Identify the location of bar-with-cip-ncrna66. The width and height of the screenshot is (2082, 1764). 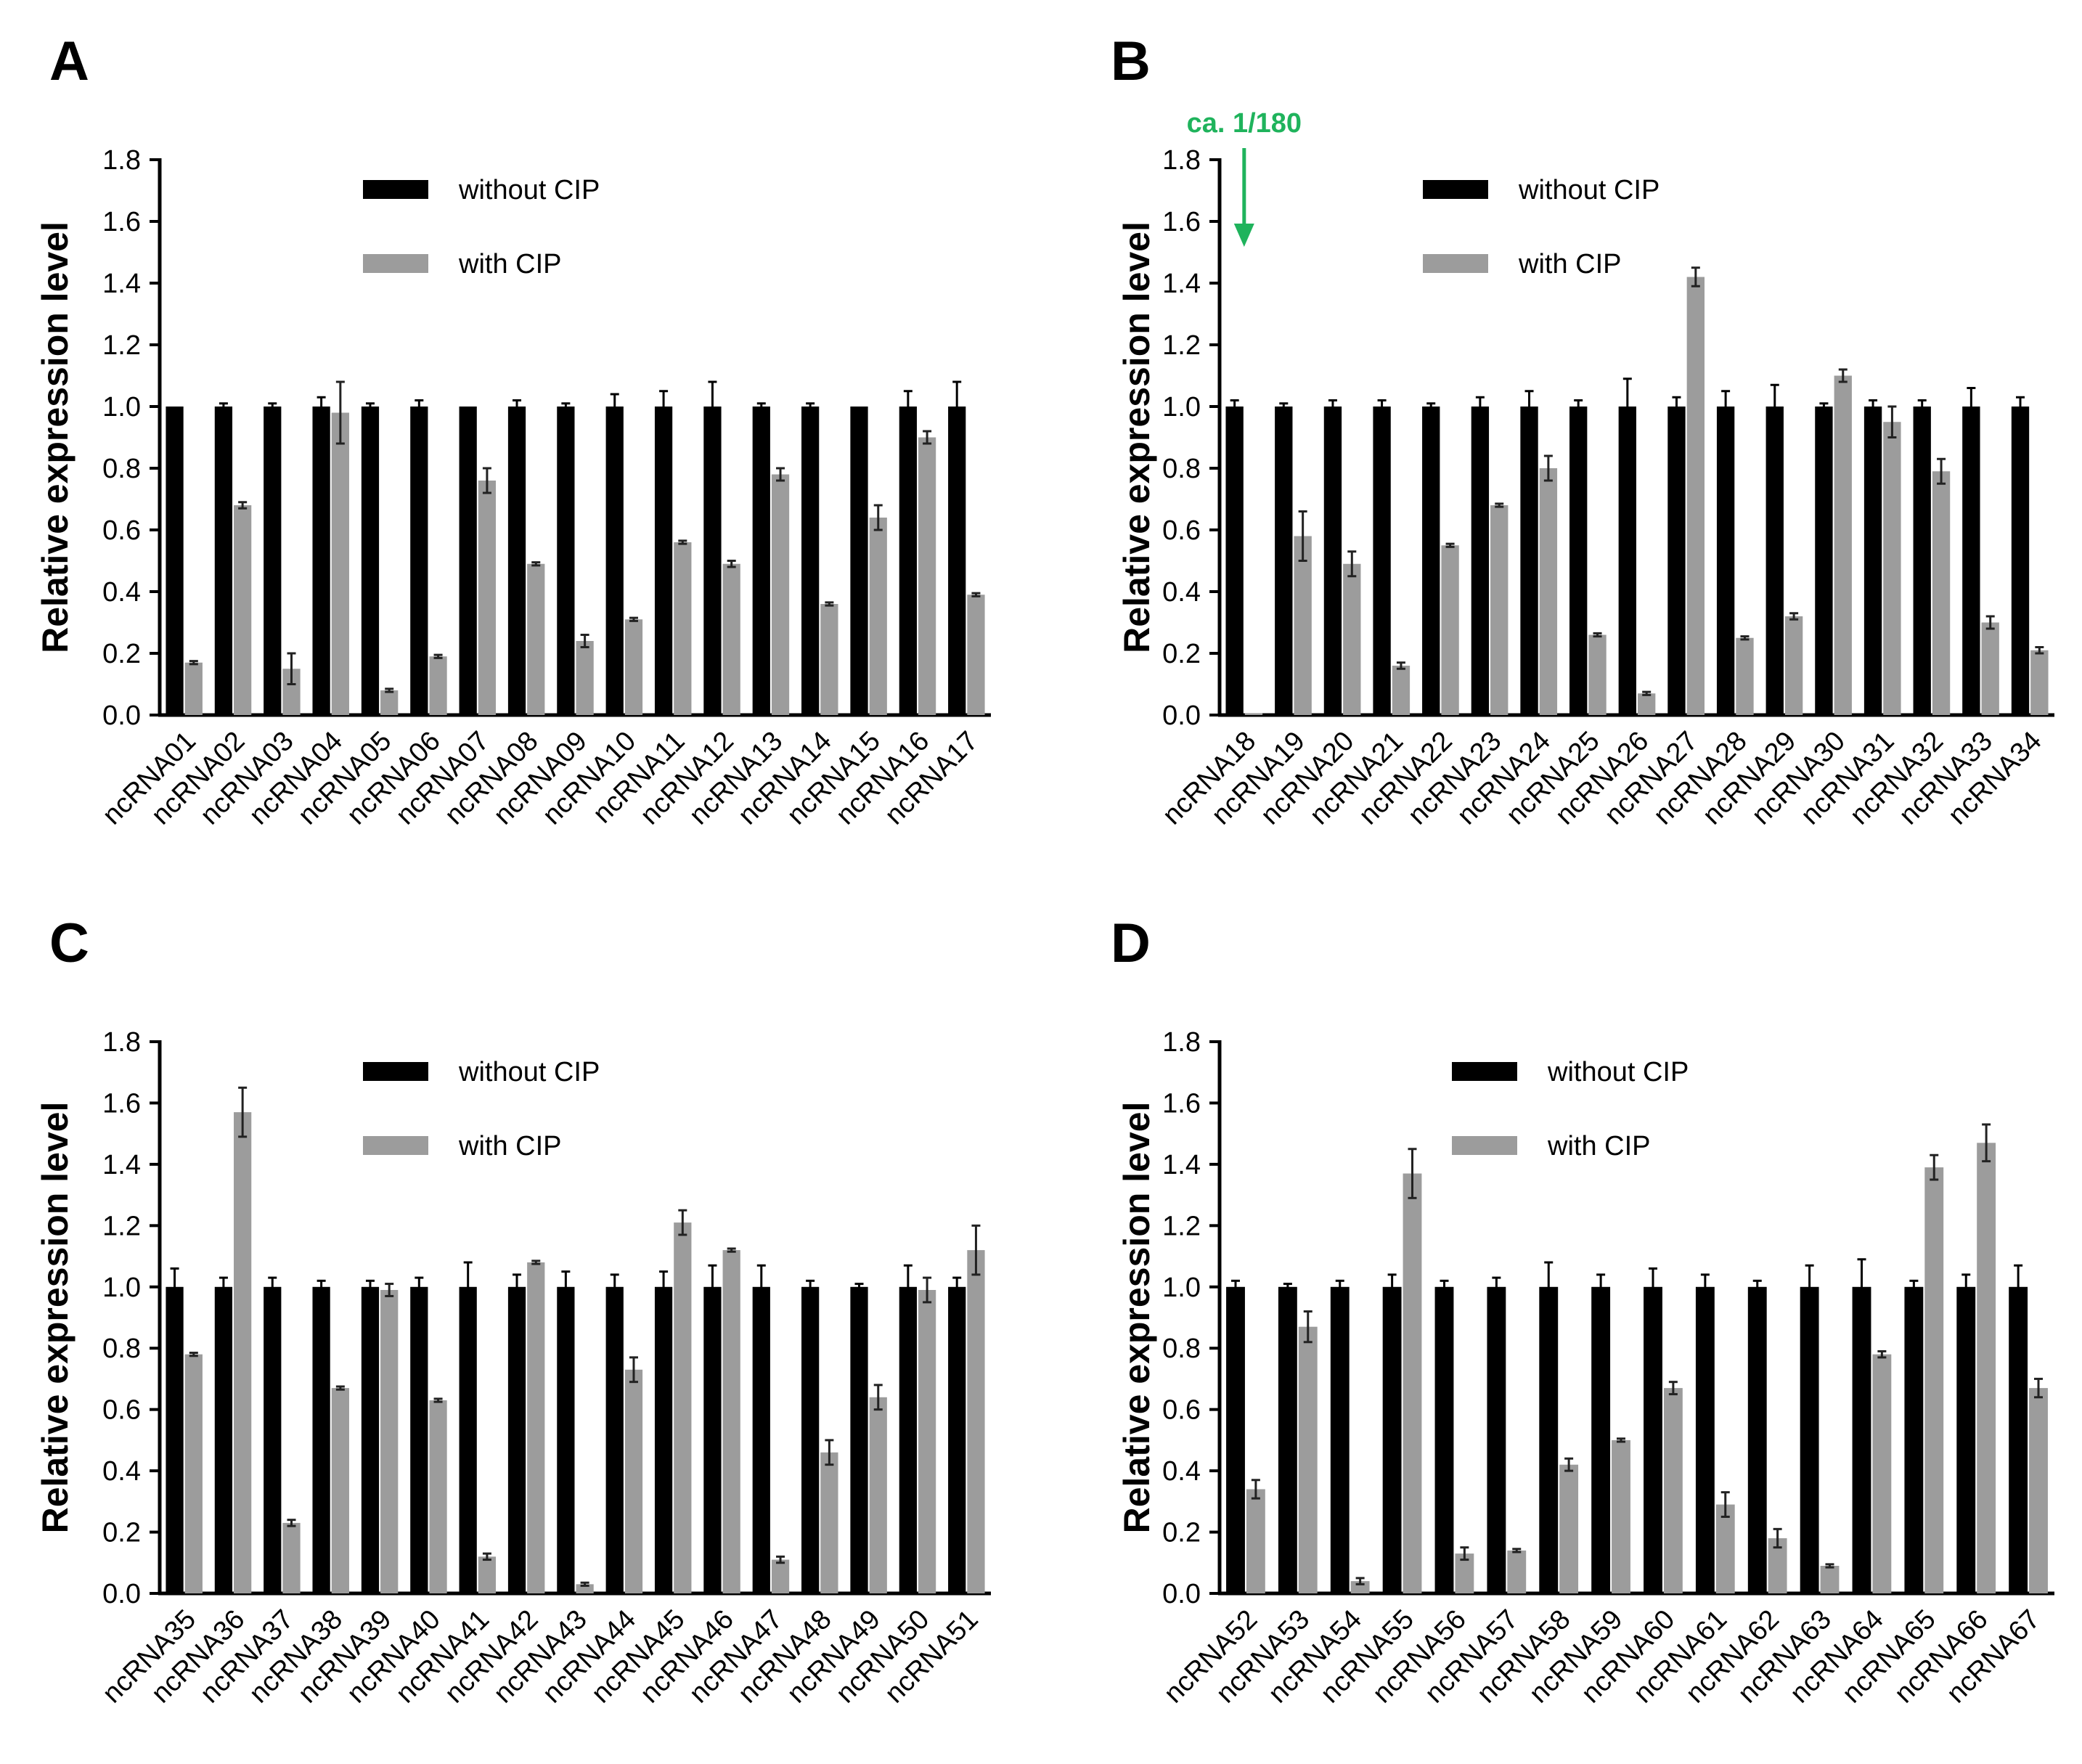
(1986, 1368).